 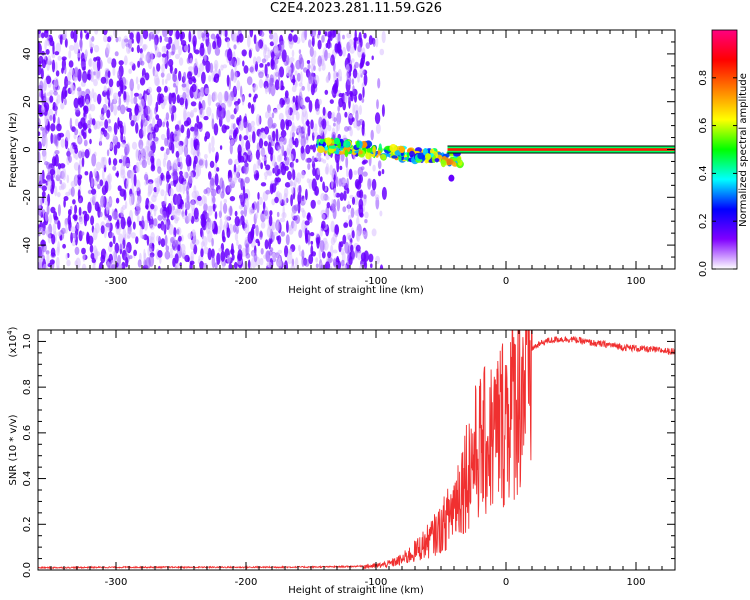 I want to click on heatmap-x-tick-label: -100, so click(x=376, y=281).